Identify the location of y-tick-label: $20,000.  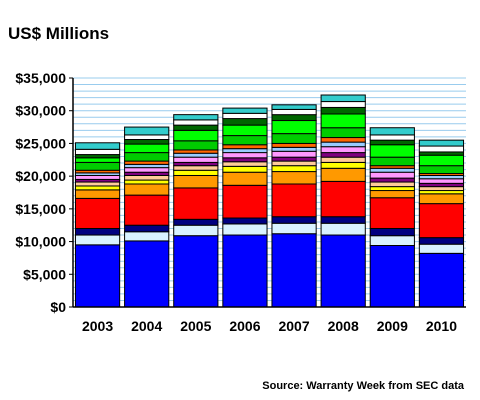
(40, 176).